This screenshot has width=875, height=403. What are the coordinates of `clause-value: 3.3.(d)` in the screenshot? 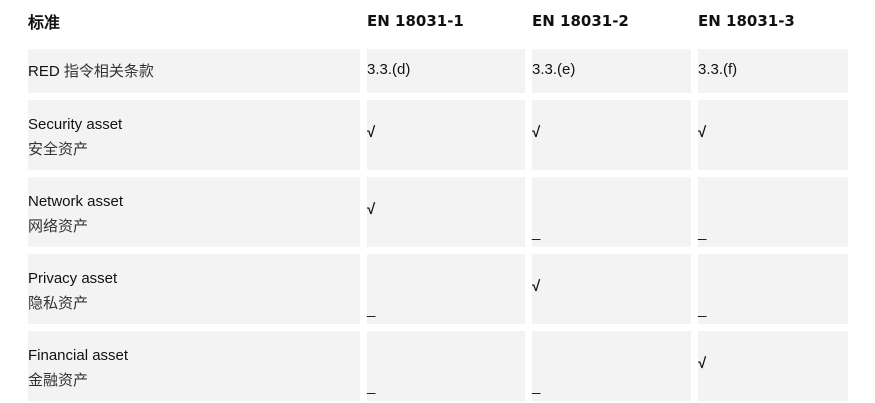 It's located at (389, 69).